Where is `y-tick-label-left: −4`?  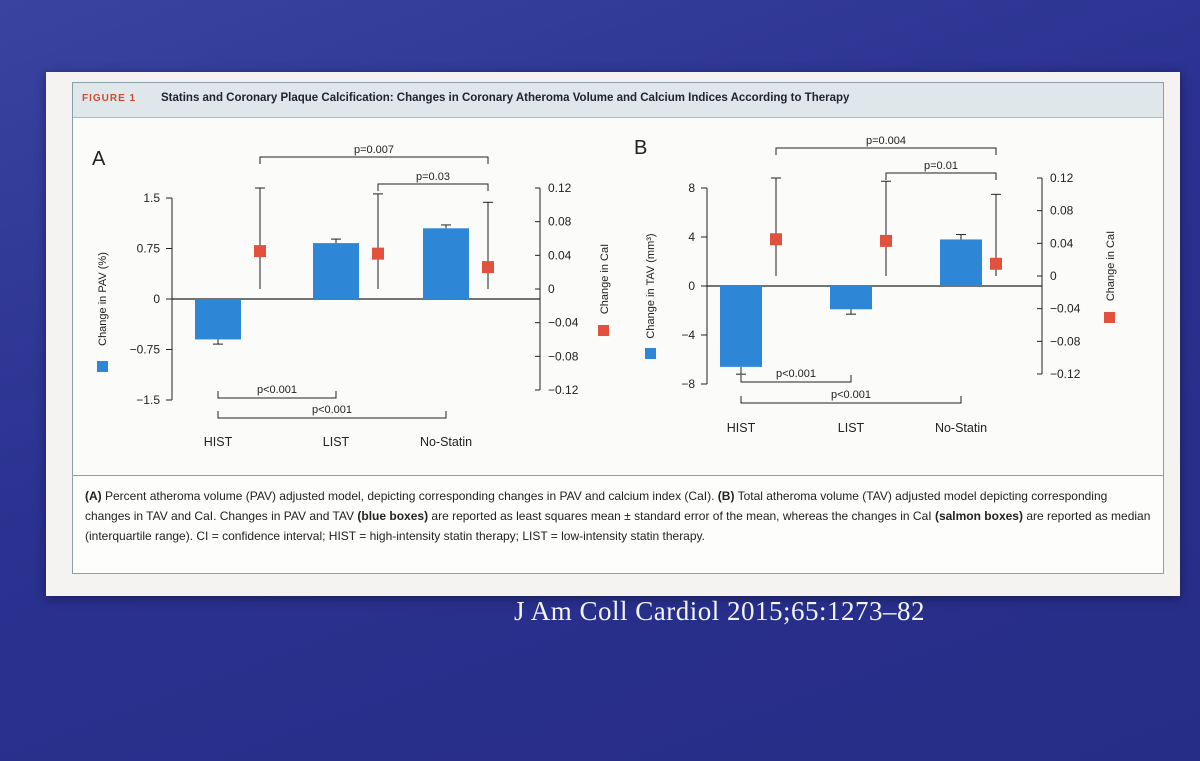
y-tick-label-left: −4 is located at coordinates (688, 335).